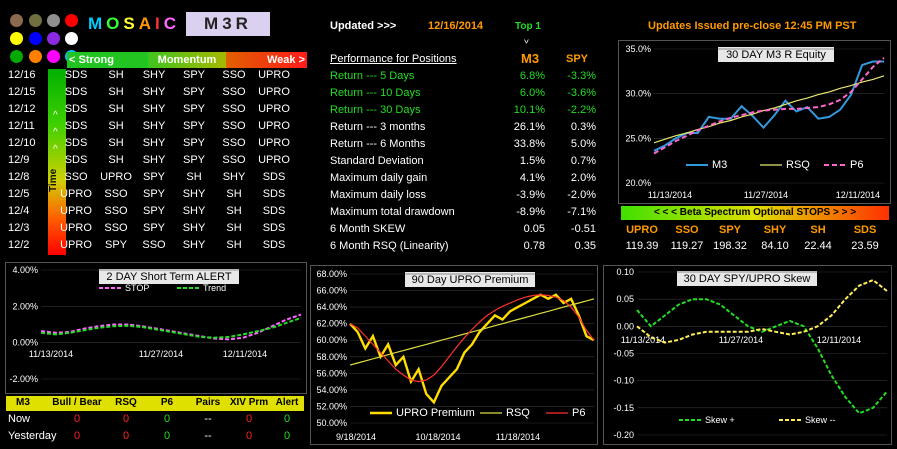  What do you see at coordinates (529, 127) in the screenshot?
I see `performance-m3-value: 26.1%` at bounding box center [529, 127].